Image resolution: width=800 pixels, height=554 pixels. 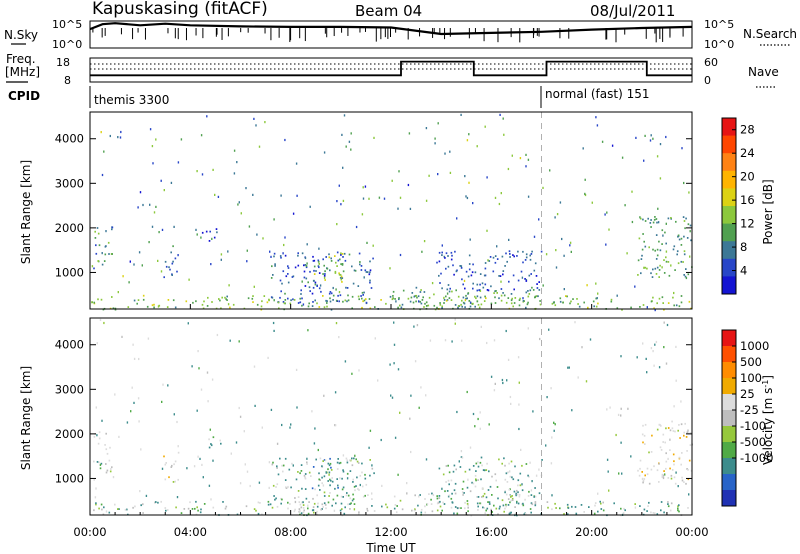 I want to click on colorbar-tick-label: 1000, so click(x=754, y=346).